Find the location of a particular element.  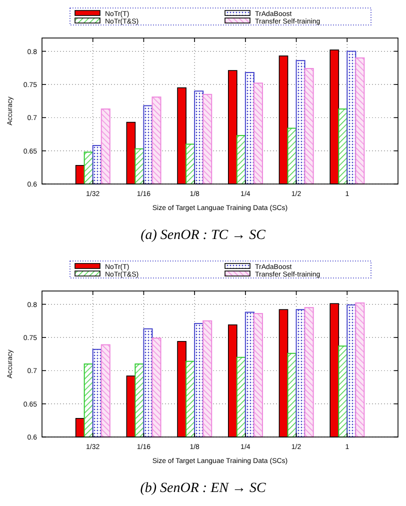

text: (a) SenOR : TC → SC is located at coordinates (203, 235).